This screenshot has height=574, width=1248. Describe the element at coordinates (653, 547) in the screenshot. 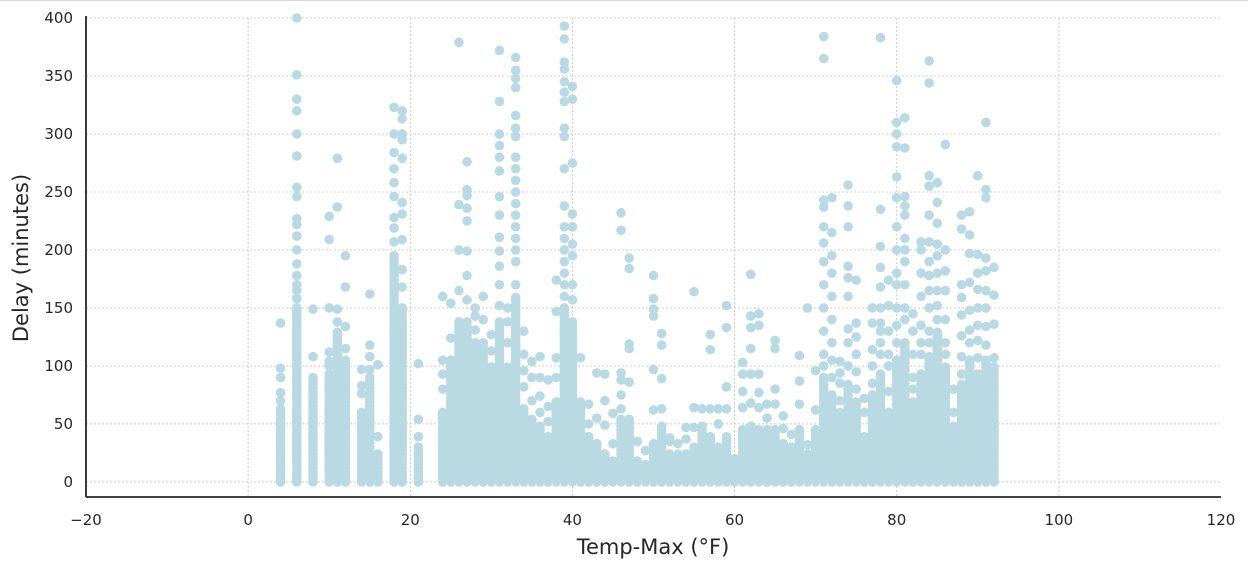

I see `x-axis-label: Temp-Max (°F)` at that location.